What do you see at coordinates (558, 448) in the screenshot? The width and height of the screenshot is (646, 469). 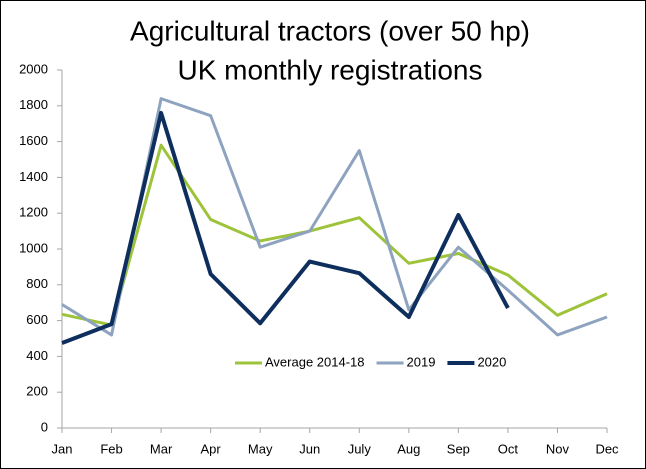 I see `x-tick-label: Nov` at bounding box center [558, 448].